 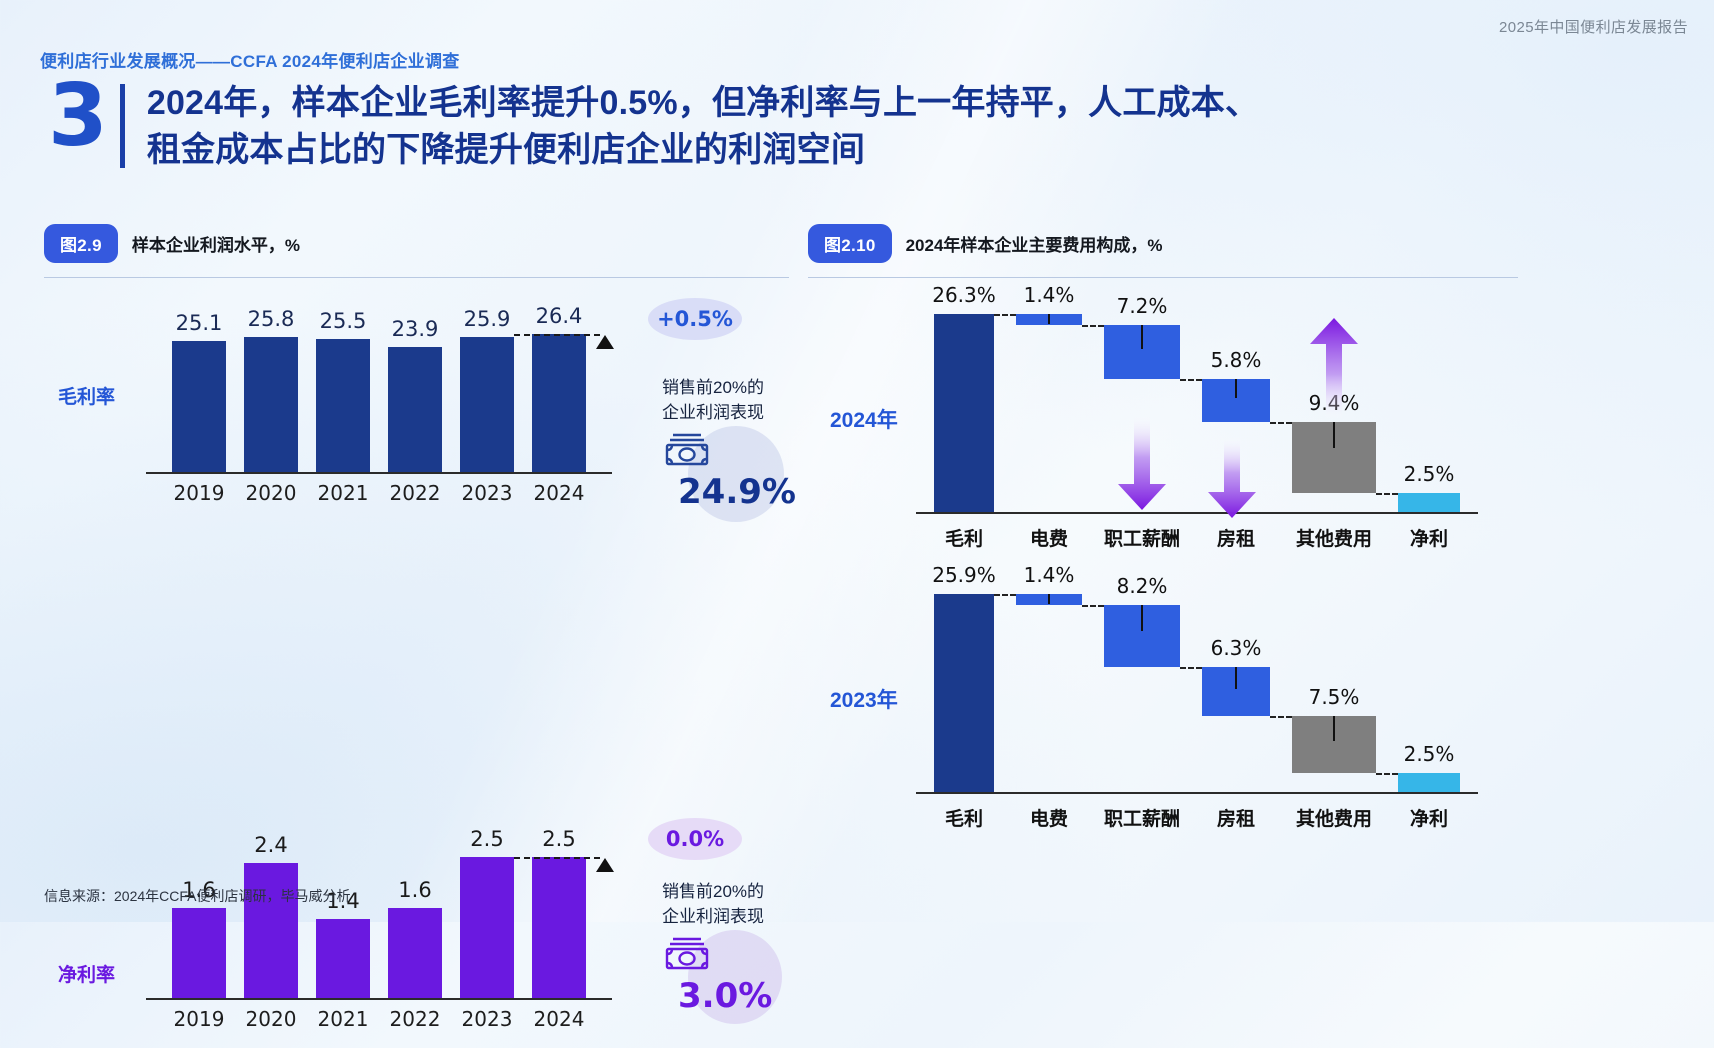 What do you see at coordinates (1235, 539) in the screenshot?
I see `waterfall-category-房租: 房租` at bounding box center [1235, 539].